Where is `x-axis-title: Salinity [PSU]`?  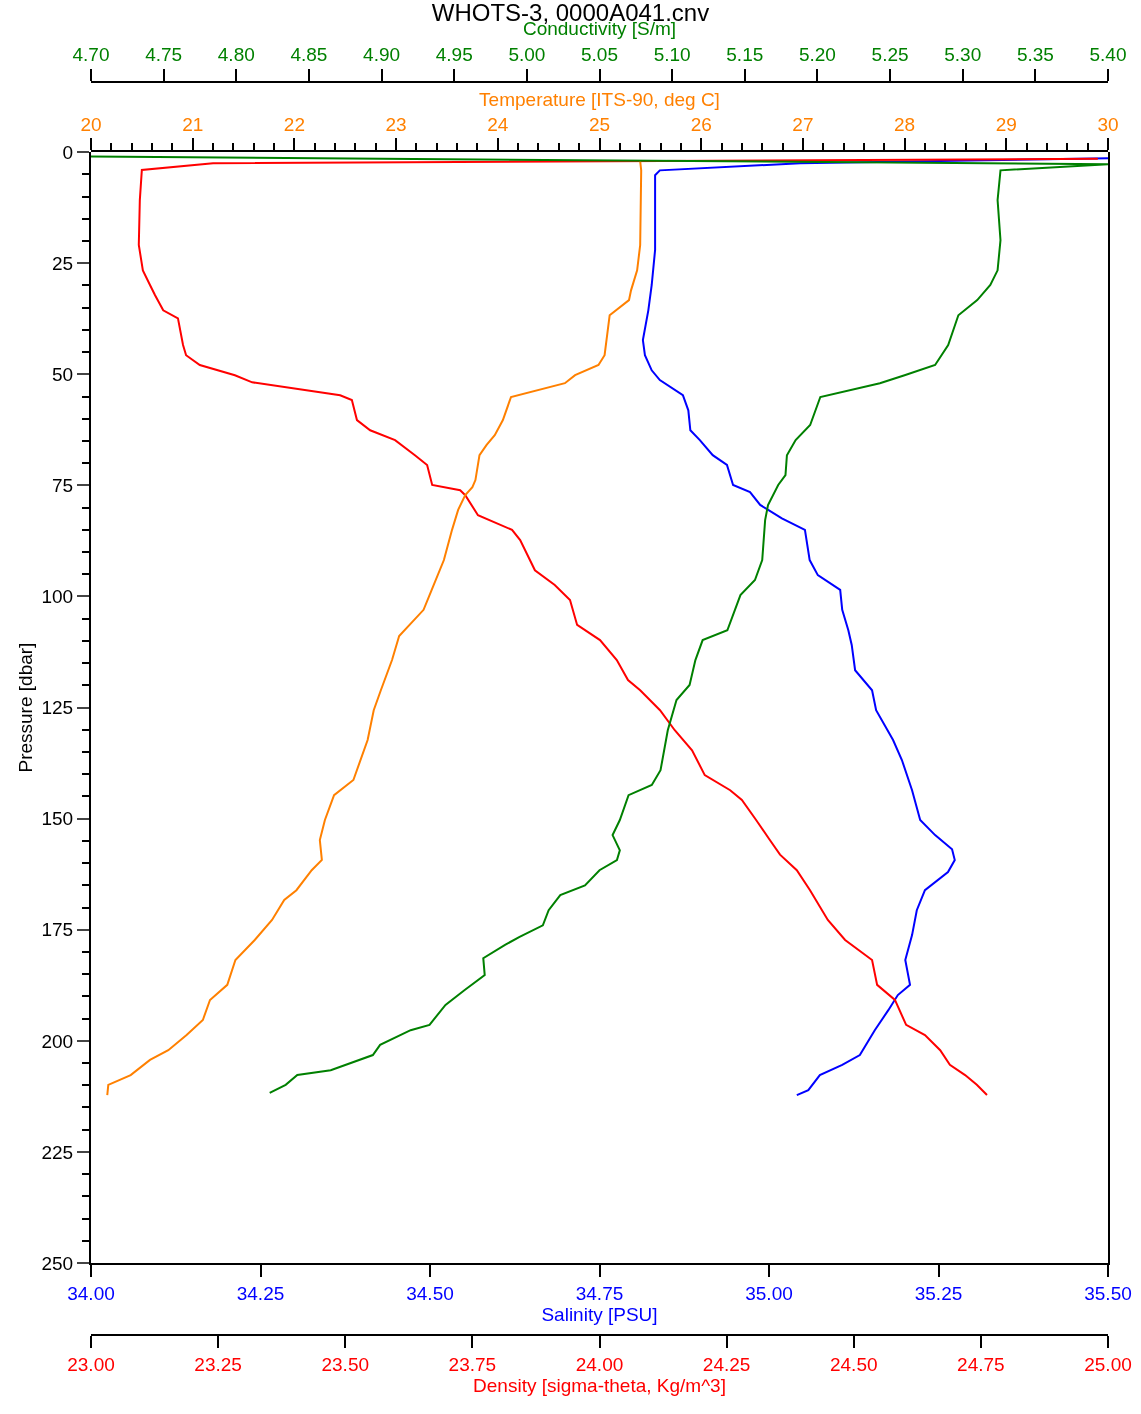 x-axis-title: Salinity [PSU] is located at coordinates (599, 1314).